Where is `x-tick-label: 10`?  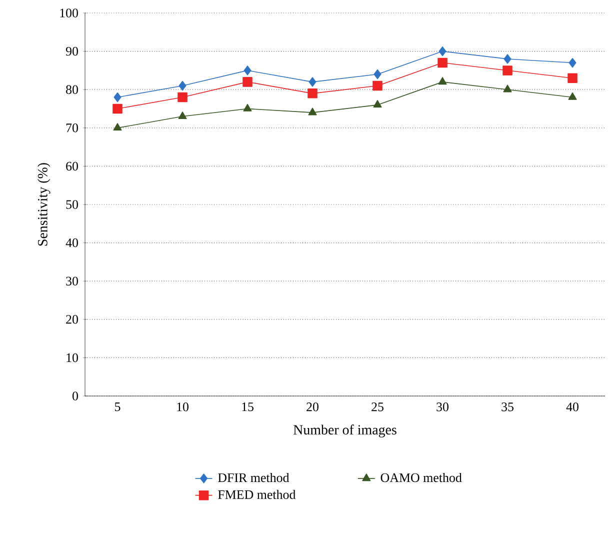
x-tick-label: 10 is located at coordinates (182, 407).